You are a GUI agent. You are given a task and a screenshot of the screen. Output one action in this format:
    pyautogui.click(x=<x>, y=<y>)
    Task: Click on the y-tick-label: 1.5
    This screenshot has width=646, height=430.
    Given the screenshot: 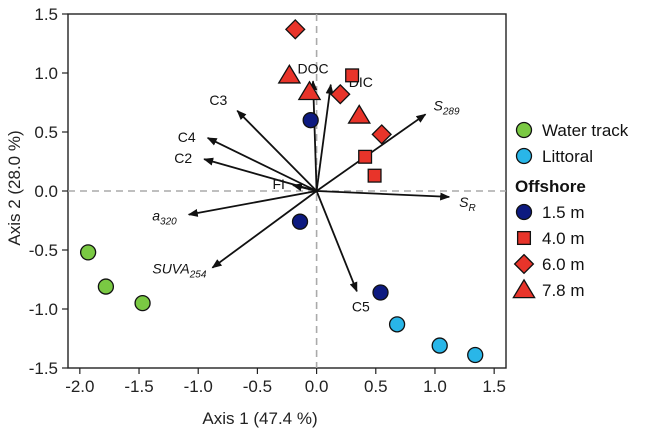 What is the action you would take?
    pyautogui.click(x=46, y=14)
    